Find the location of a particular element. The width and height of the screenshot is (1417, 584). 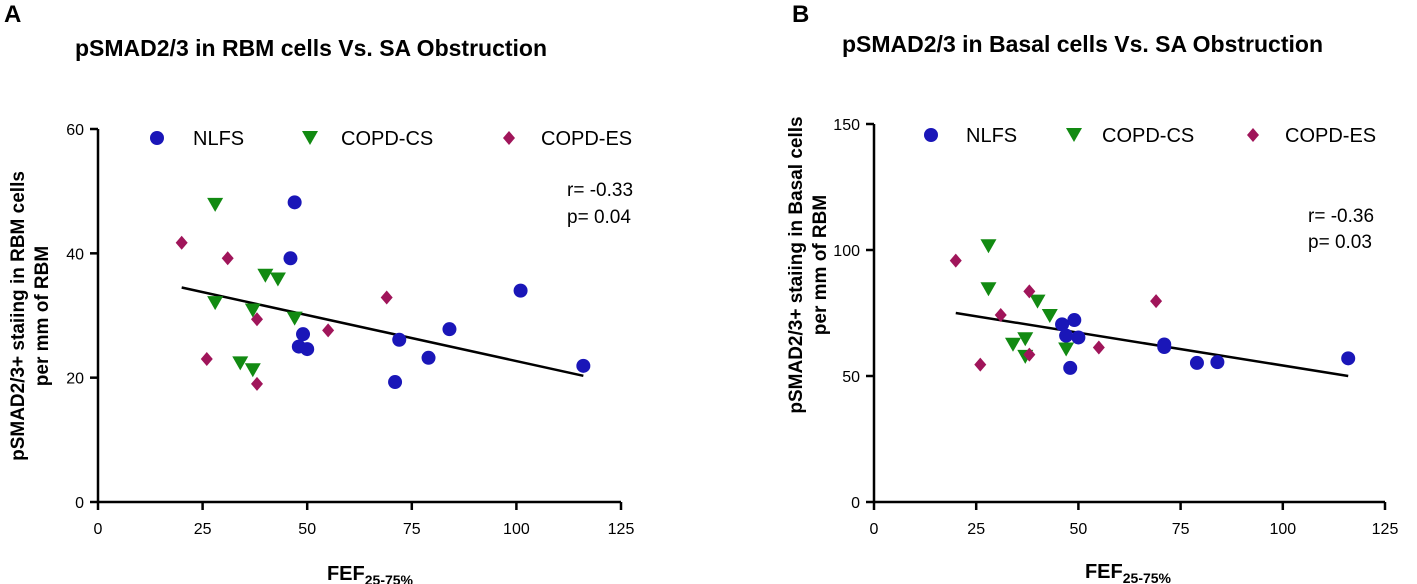

panel-b-regression-line is located at coordinates (1152, 344).